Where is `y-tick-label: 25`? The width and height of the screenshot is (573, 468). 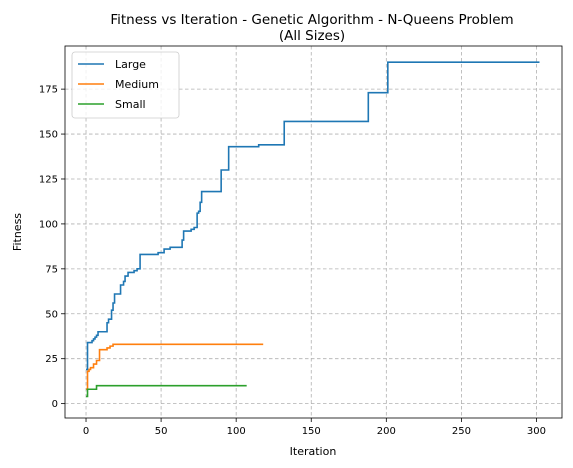 y-tick-label: 25 is located at coordinates (51, 359).